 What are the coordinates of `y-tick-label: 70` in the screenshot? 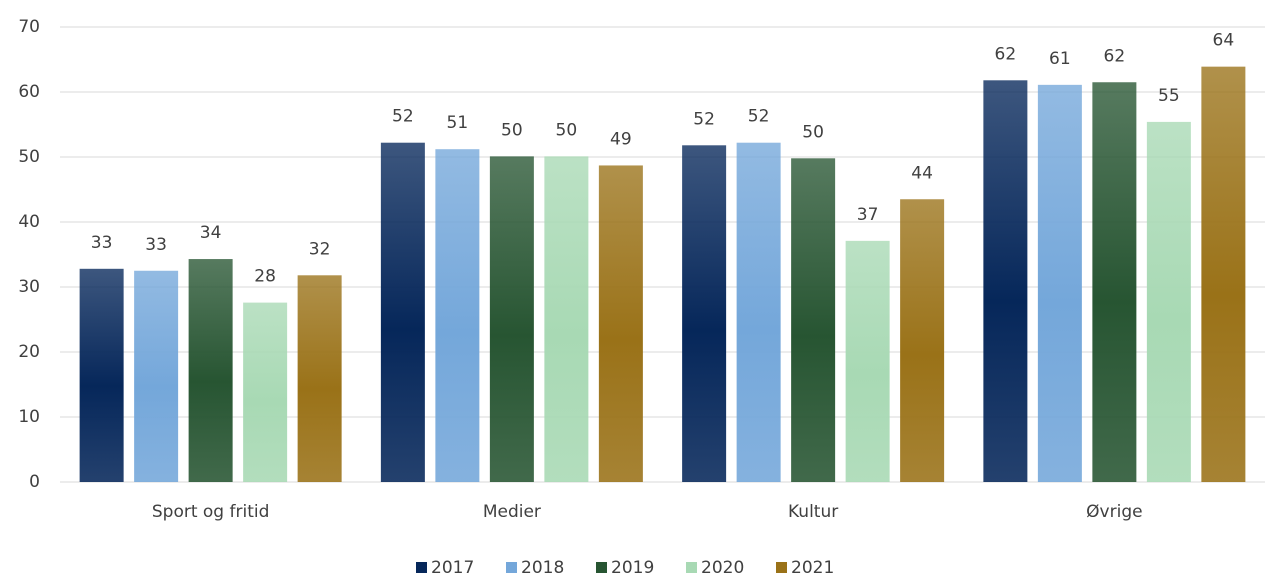 It's located at (29, 27).